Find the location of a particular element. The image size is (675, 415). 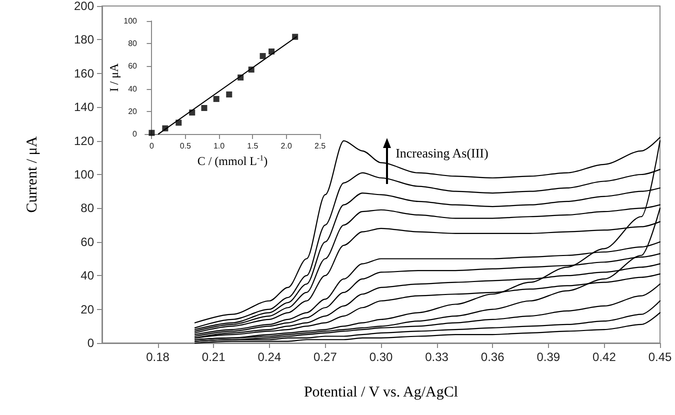

y-tick-label: 180 is located at coordinates (84, 39).